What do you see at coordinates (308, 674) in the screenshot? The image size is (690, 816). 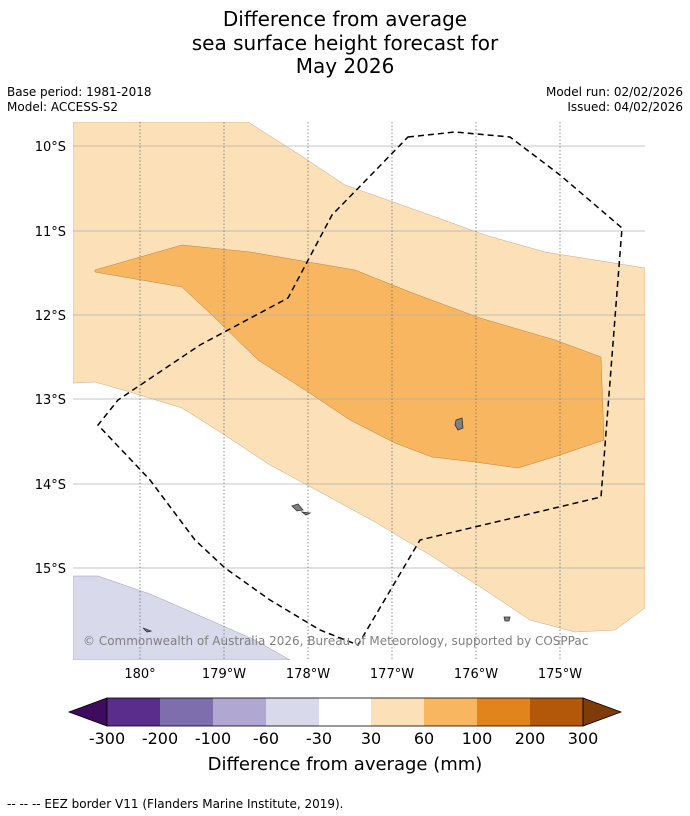 I see `lon-label-178w: 178°W` at bounding box center [308, 674].